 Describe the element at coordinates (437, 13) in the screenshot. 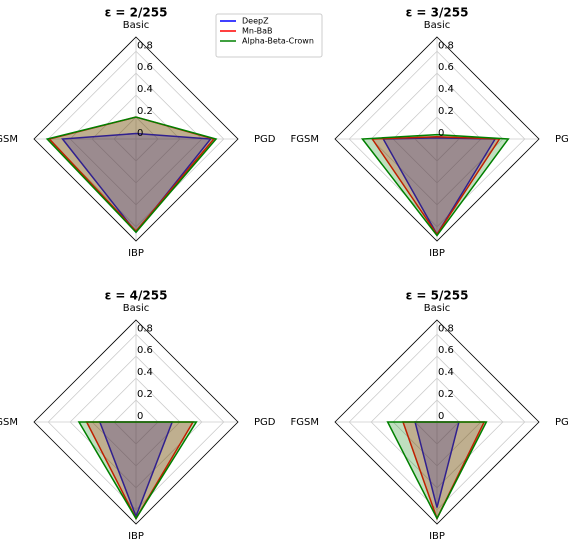

I see `chart-title: ε = 3/255` at that location.